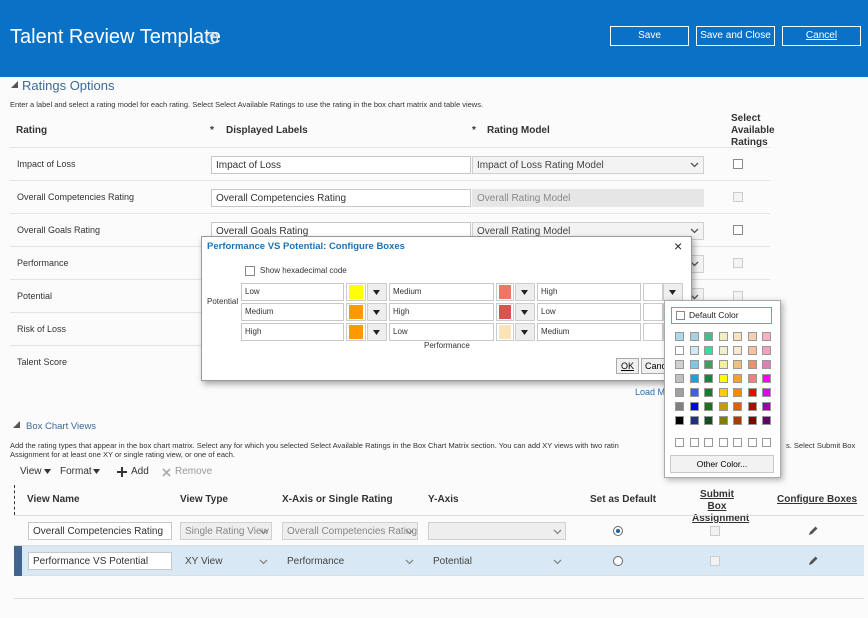 The image size is (868, 618). I want to click on remove-button: Remove, so click(194, 471).